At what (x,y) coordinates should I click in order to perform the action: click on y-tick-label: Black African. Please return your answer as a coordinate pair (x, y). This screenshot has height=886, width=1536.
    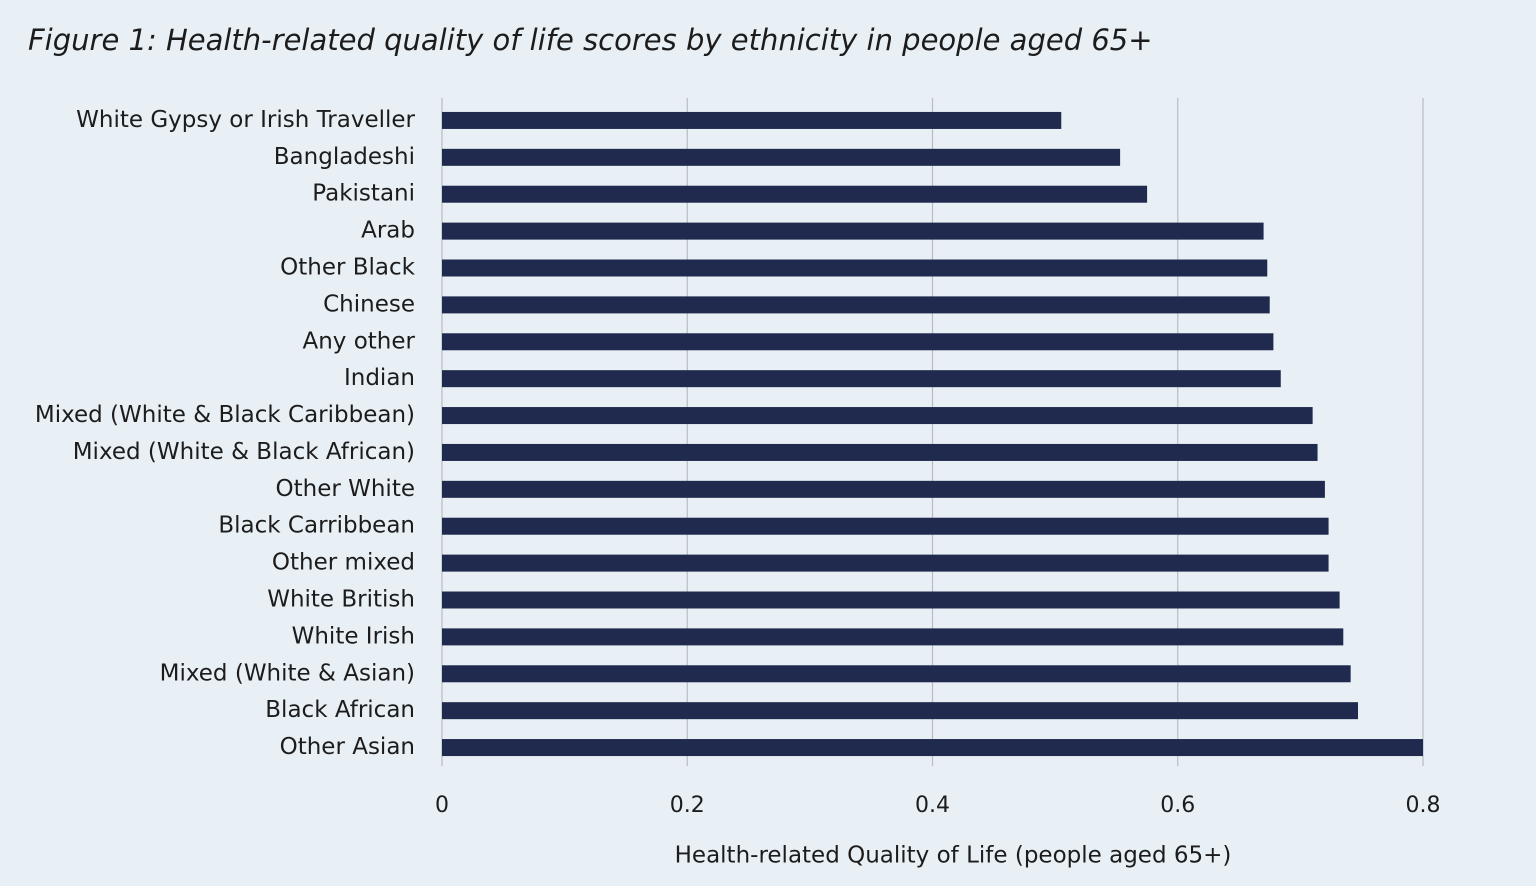
    Looking at the image, I should click on (340, 710).